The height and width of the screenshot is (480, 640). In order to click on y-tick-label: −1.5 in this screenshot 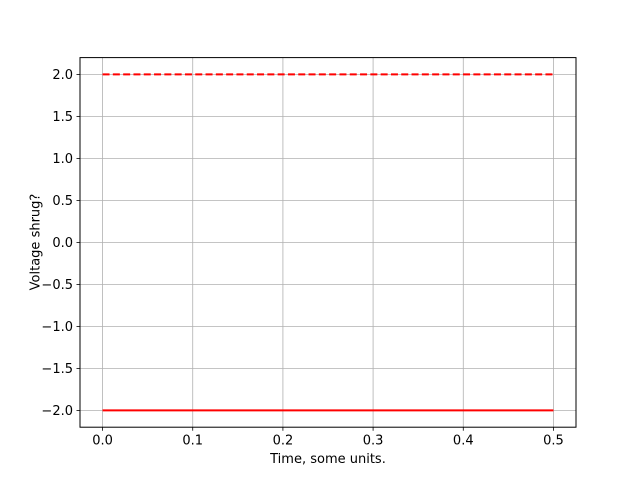, I will do `click(57, 369)`.